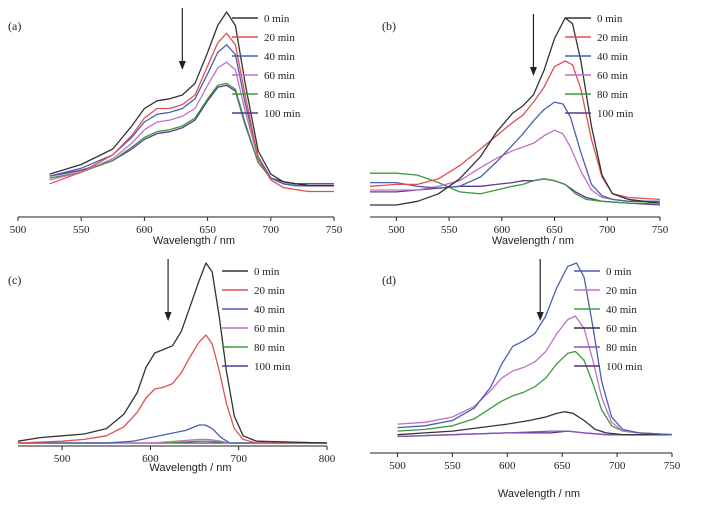  What do you see at coordinates (14, 280) in the screenshot?
I see `panel-label: (c)` at bounding box center [14, 280].